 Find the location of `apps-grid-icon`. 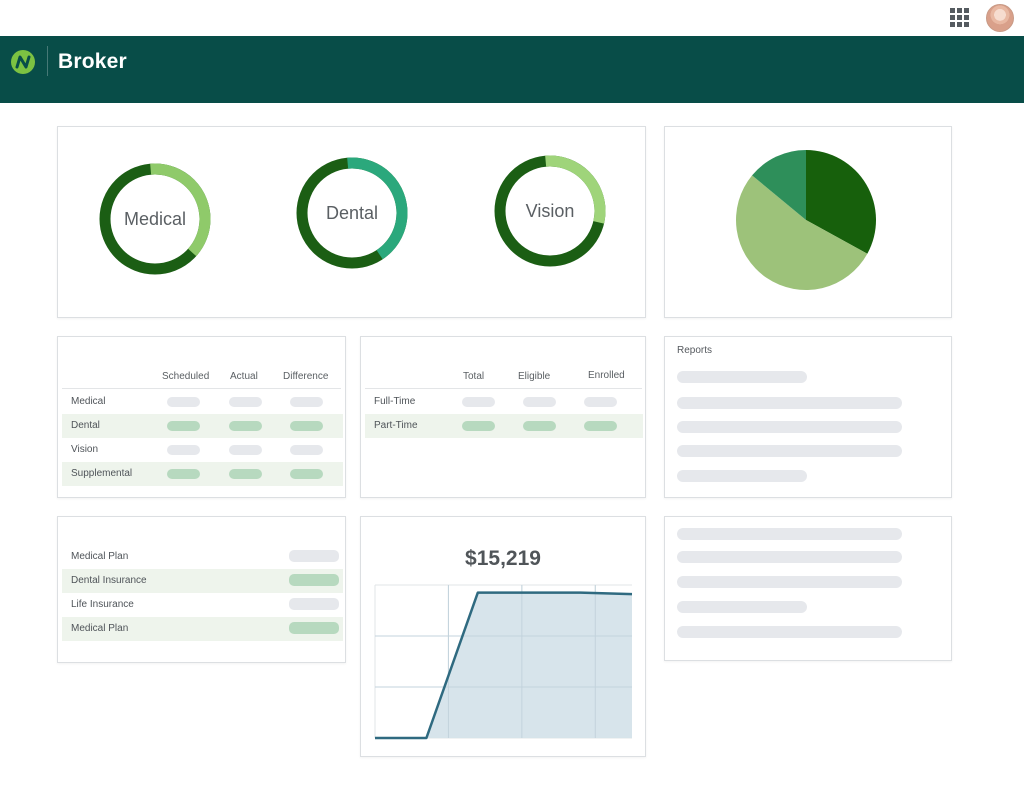

apps-grid-icon is located at coordinates (960, 18).